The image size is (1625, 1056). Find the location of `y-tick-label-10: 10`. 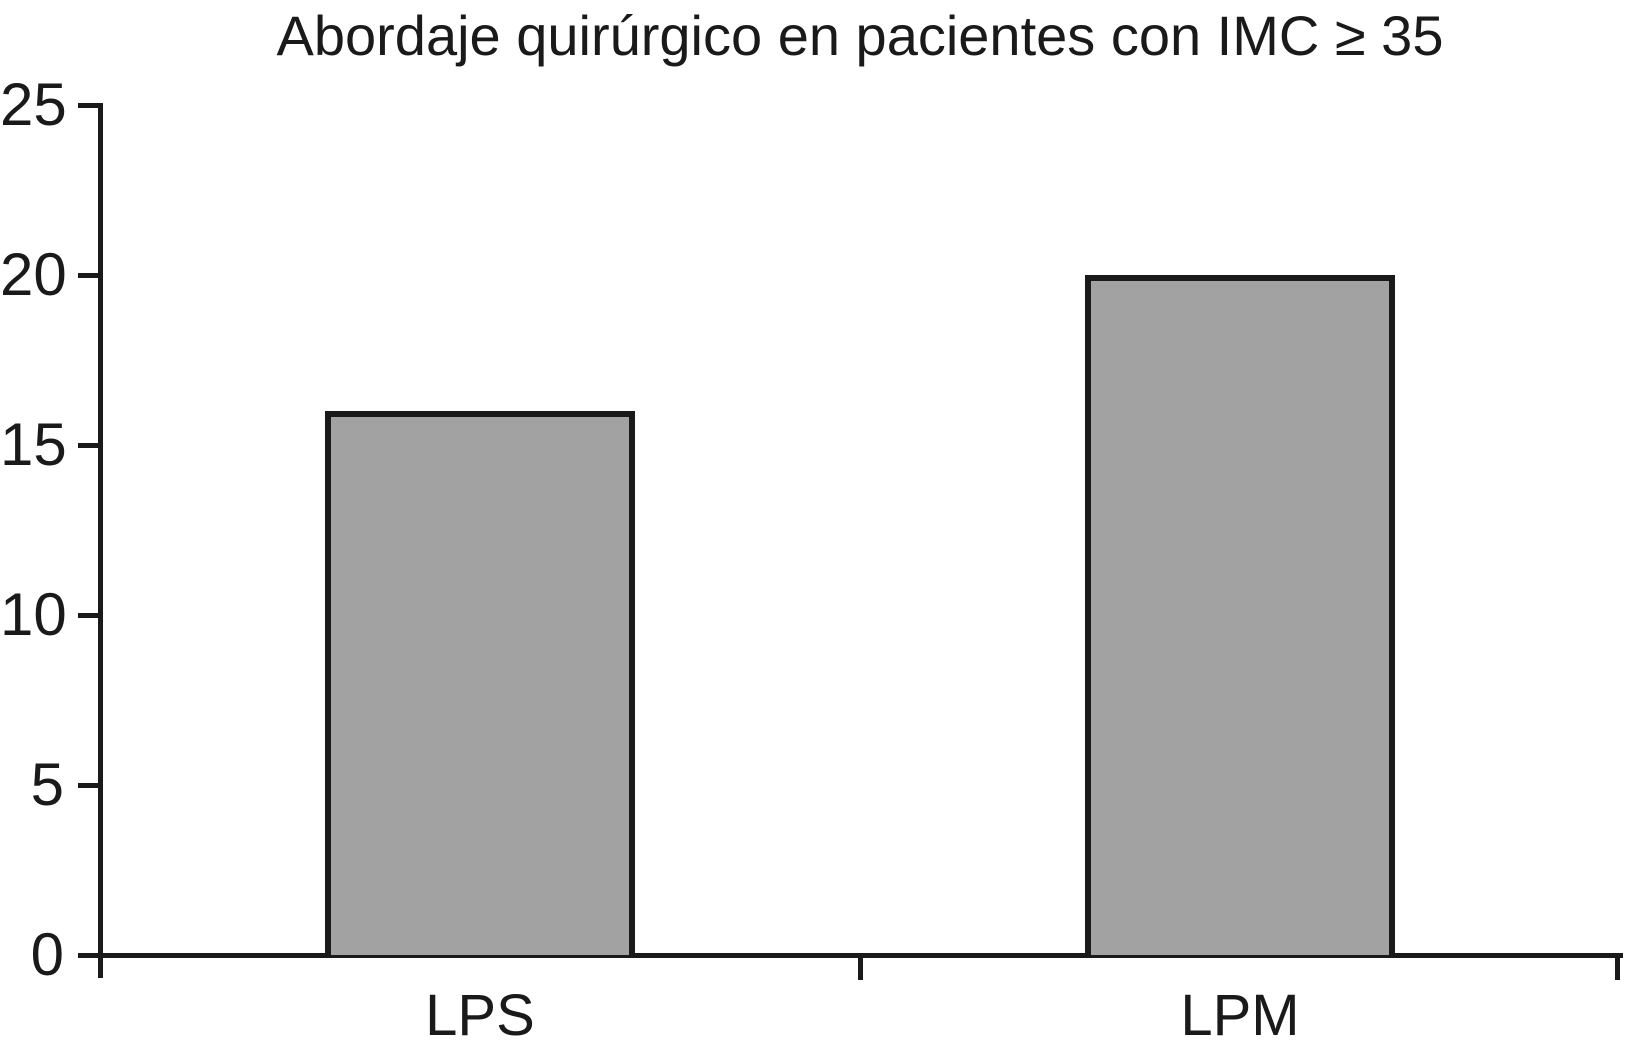

y-tick-label-10: 10 is located at coordinates (33, 614).